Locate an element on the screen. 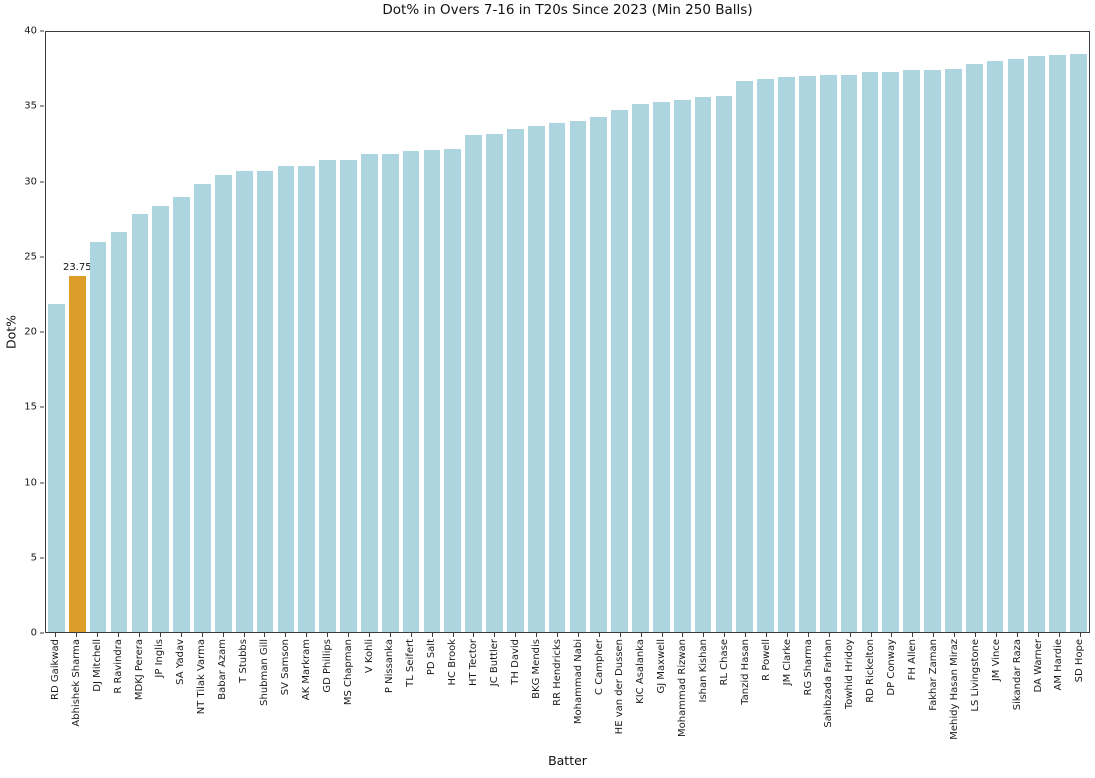  bar-am-hardie is located at coordinates (1058, 343).